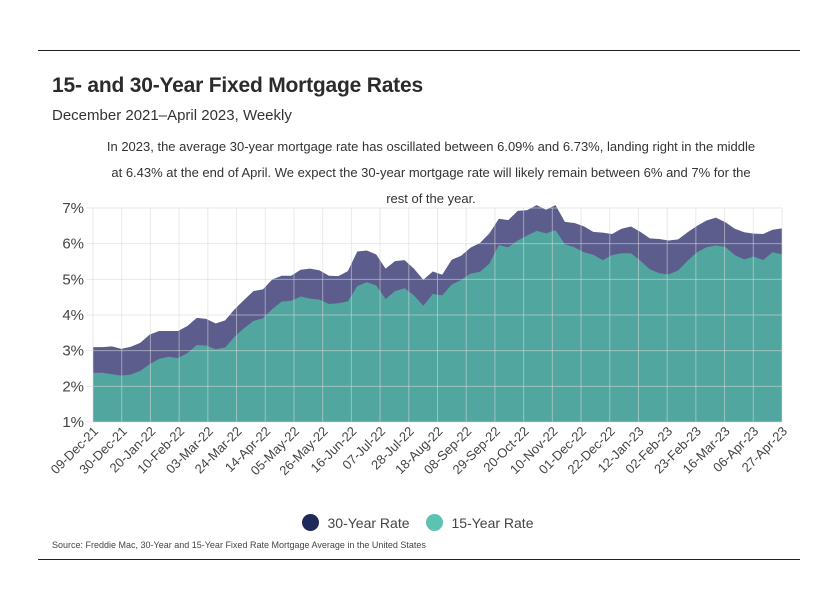 The height and width of the screenshot is (600, 835). I want to click on chart-subtitle: December 2021–April 2023, Weekly, so click(172, 115).